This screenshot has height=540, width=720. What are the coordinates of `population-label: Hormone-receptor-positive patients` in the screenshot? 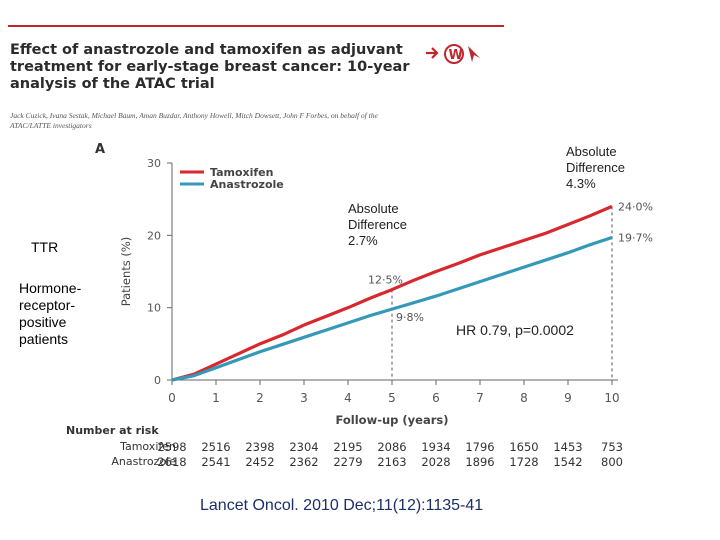 It's located at (50, 313).